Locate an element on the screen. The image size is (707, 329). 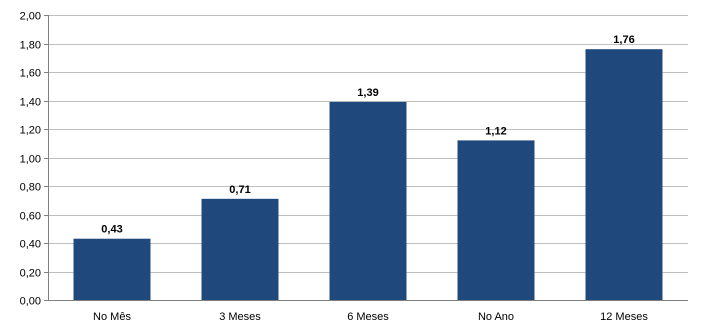
y-tick-label: 1,00 is located at coordinates (30, 160).